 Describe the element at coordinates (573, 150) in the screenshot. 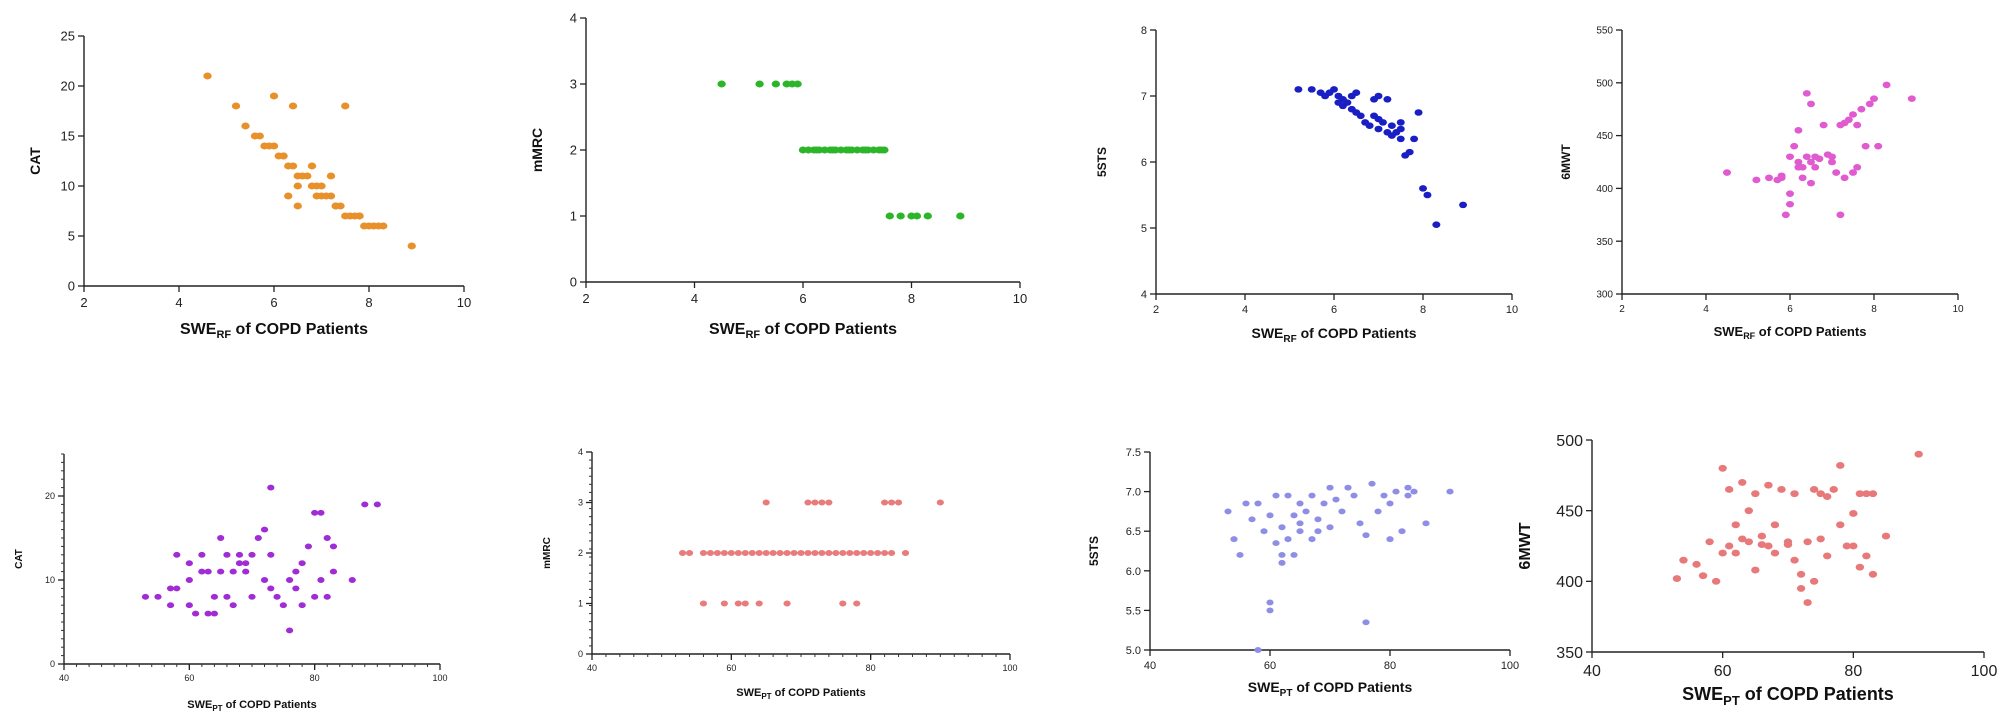

I see `y-tick-label: 2` at that location.